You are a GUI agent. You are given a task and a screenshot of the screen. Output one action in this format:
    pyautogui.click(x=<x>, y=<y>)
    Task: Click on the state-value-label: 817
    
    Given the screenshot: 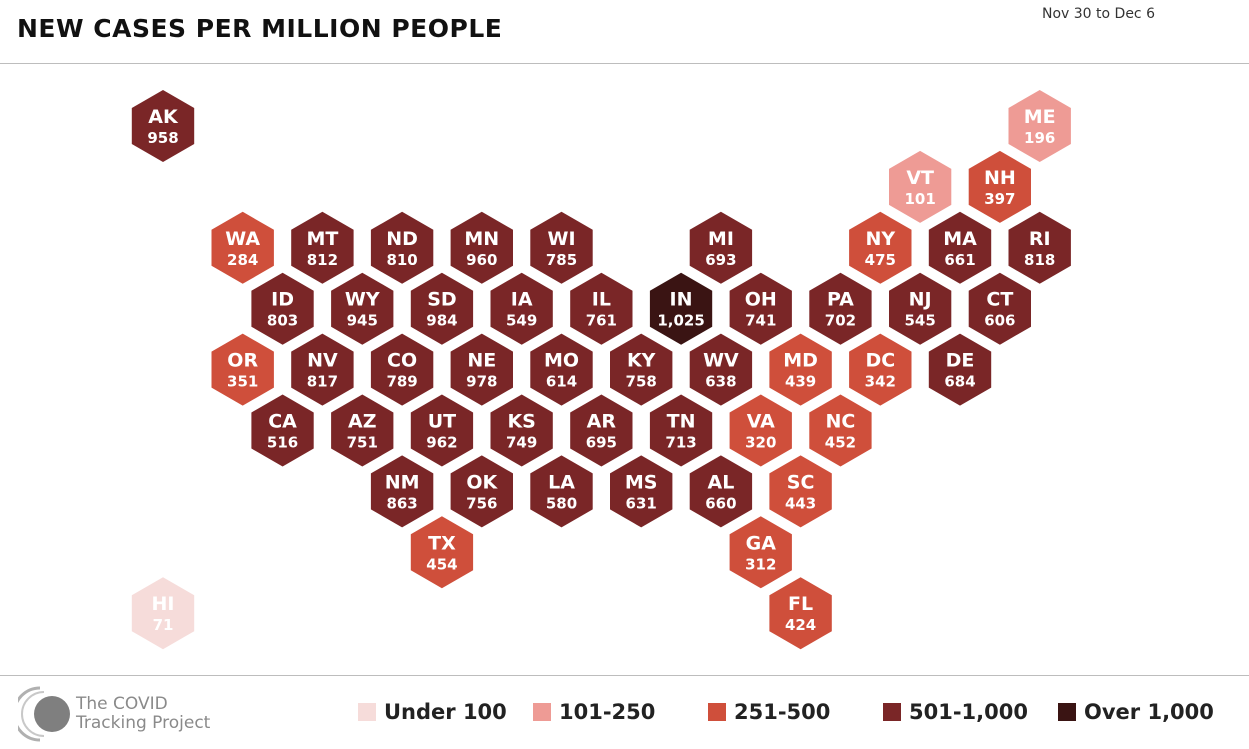 What is the action you would take?
    pyautogui.click(x=322, y=382)
    